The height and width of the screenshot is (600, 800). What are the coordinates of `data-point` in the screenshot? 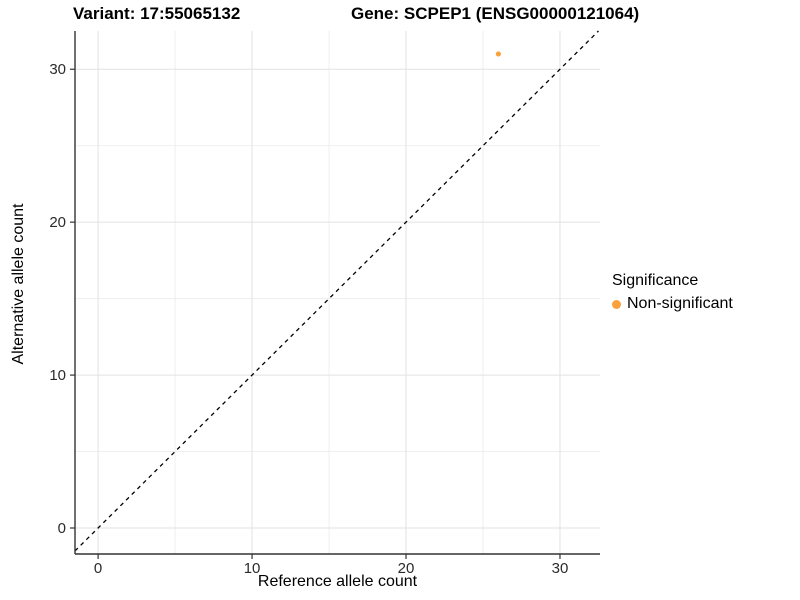 It's located at (498, 54).